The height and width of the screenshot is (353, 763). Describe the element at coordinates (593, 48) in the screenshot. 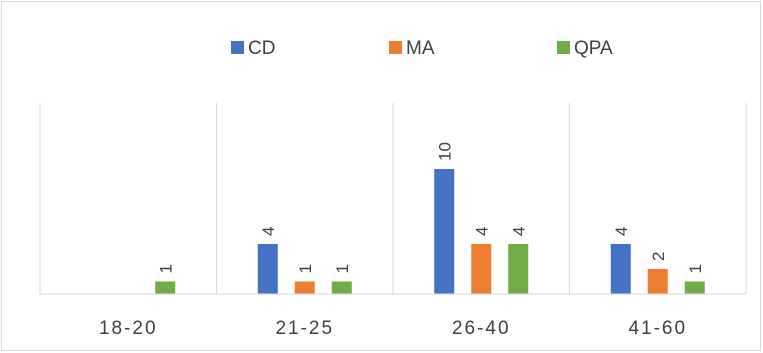

I see `legend-label-qpa: QPA` at that location.